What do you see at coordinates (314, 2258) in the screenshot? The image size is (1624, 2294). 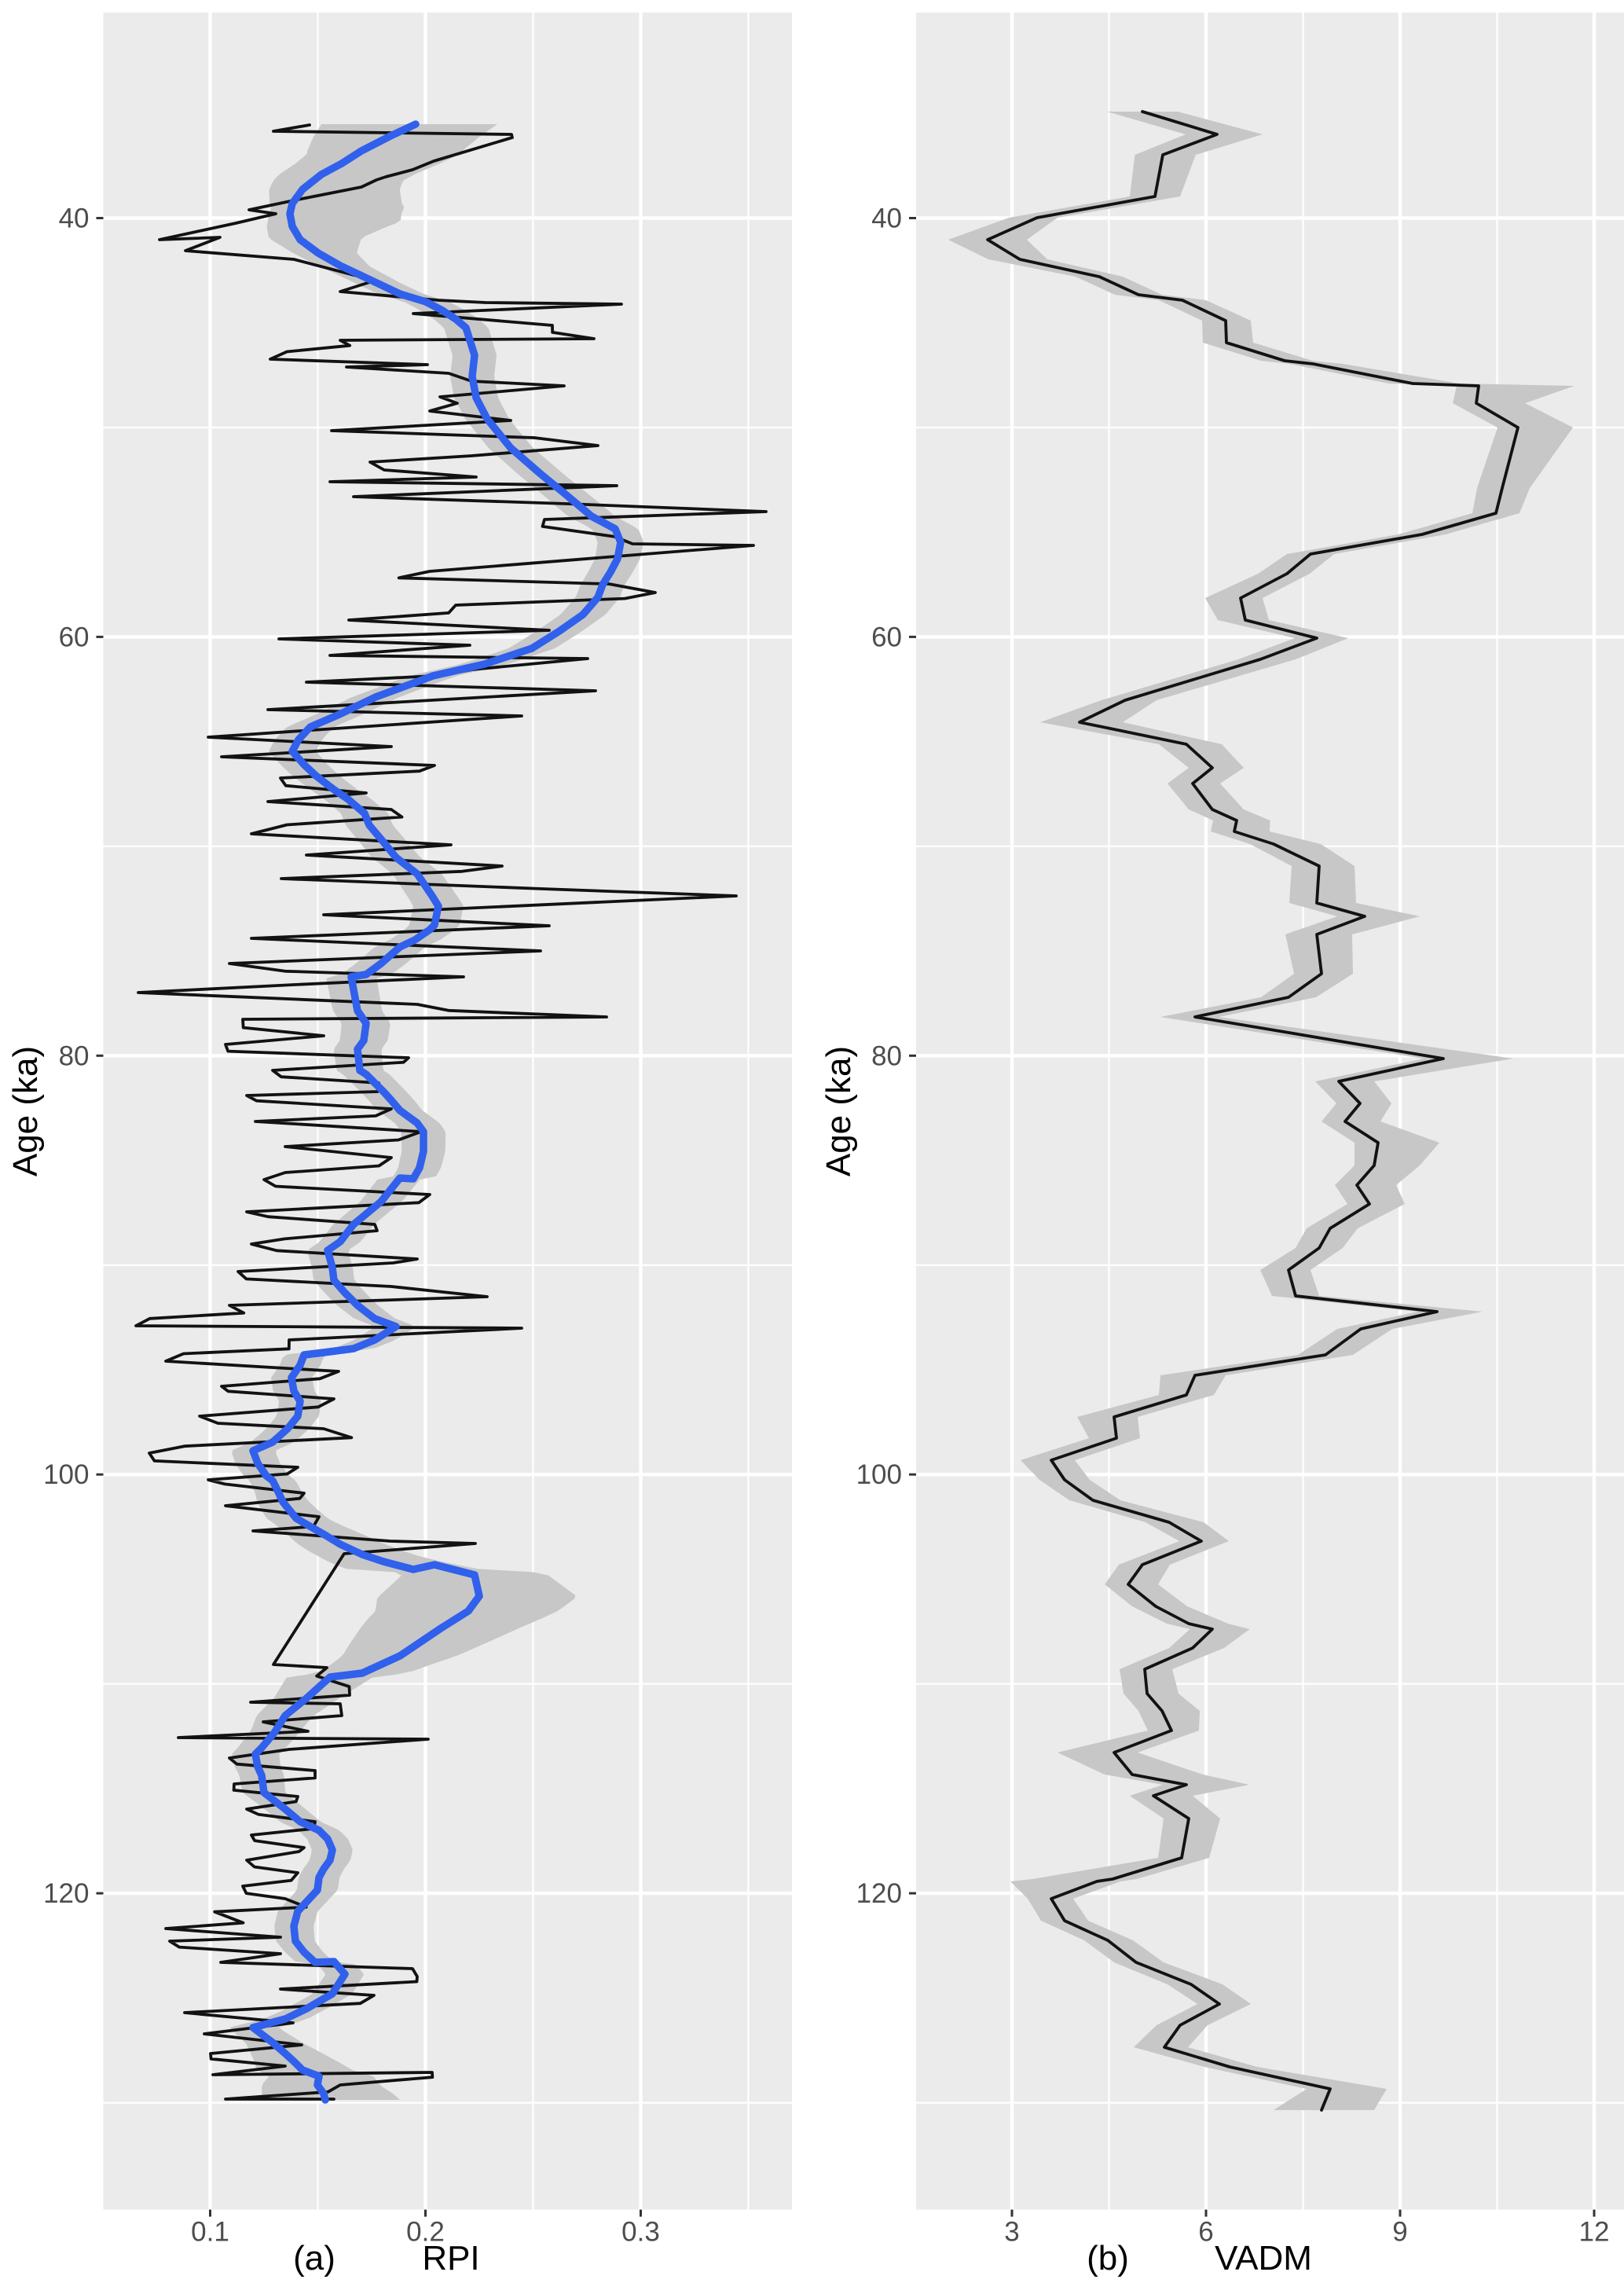 I see `svg-text: (a)` at bounding box center [314, 2258].